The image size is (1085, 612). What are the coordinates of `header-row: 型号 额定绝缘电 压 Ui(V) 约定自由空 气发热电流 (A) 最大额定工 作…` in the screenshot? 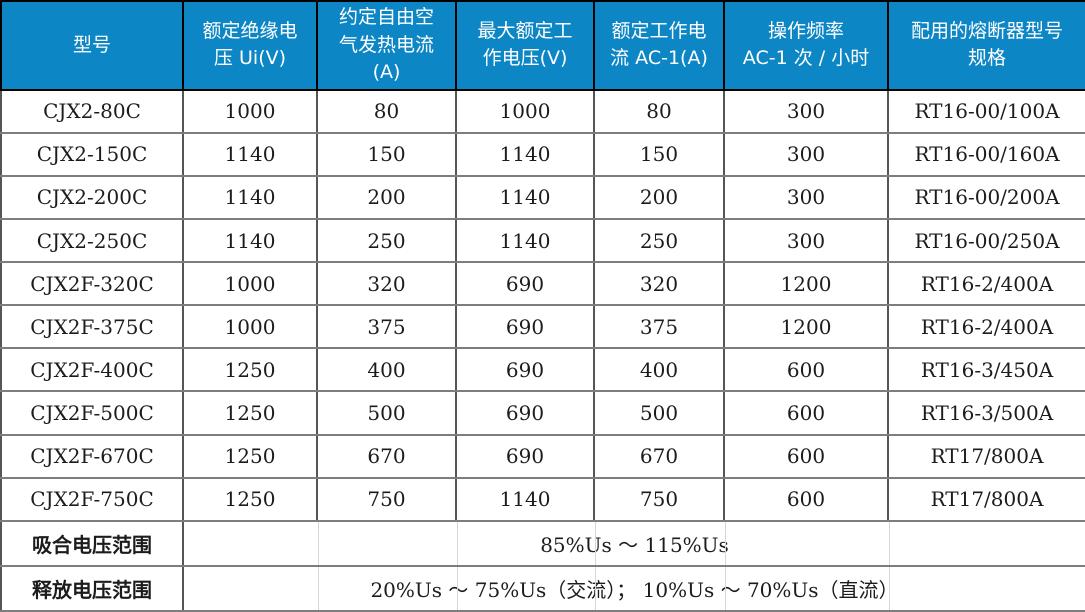 It's located at (542, 45).